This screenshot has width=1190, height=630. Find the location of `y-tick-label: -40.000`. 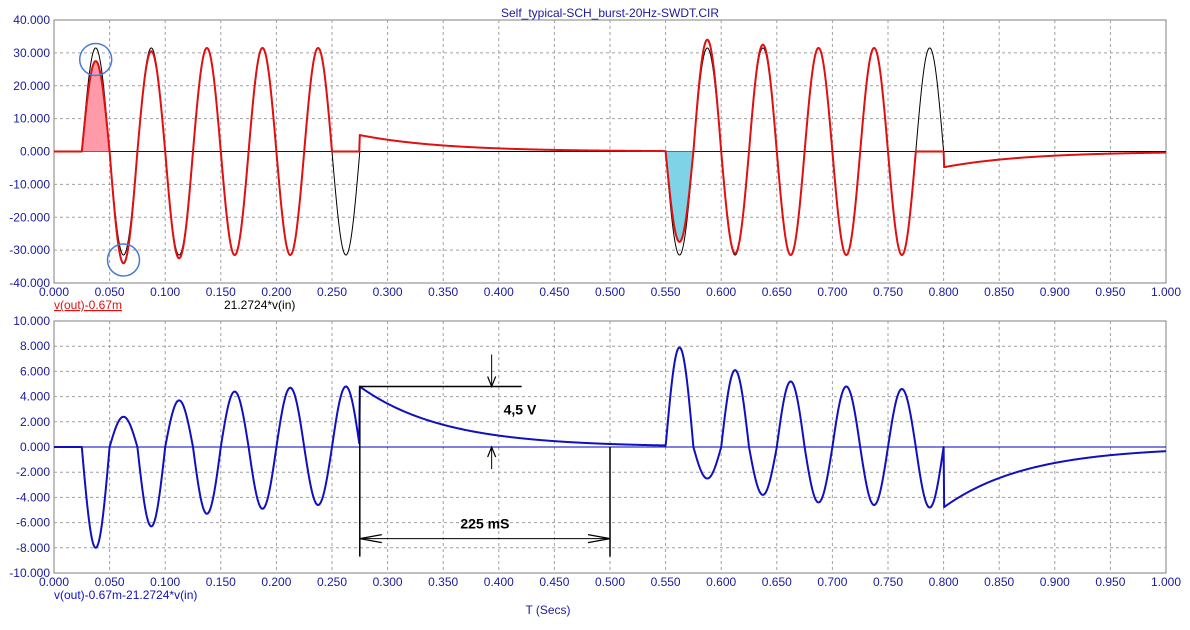

y-tick-label: -40.000 is located at coordinates (29, 283).